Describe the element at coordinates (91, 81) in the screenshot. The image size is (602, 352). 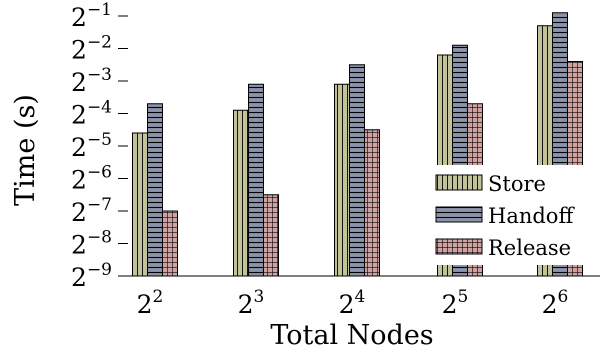
I see `y-tick-label: 2−3` at that location.